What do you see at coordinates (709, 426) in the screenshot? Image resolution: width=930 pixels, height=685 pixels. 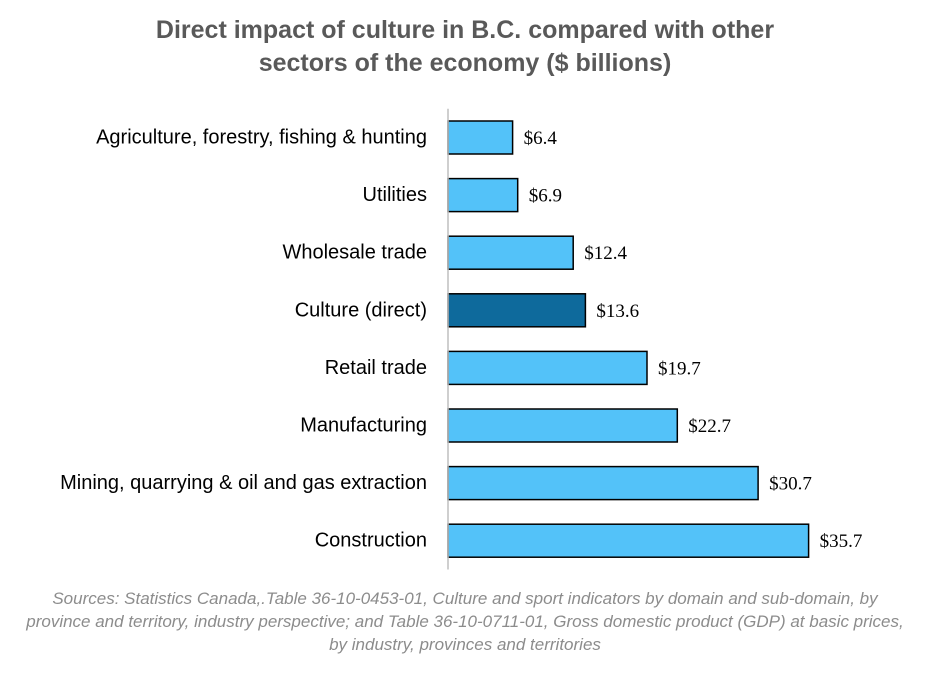 I see `value-label-manufacturing: $22.7` at bounding box center [709, 426].